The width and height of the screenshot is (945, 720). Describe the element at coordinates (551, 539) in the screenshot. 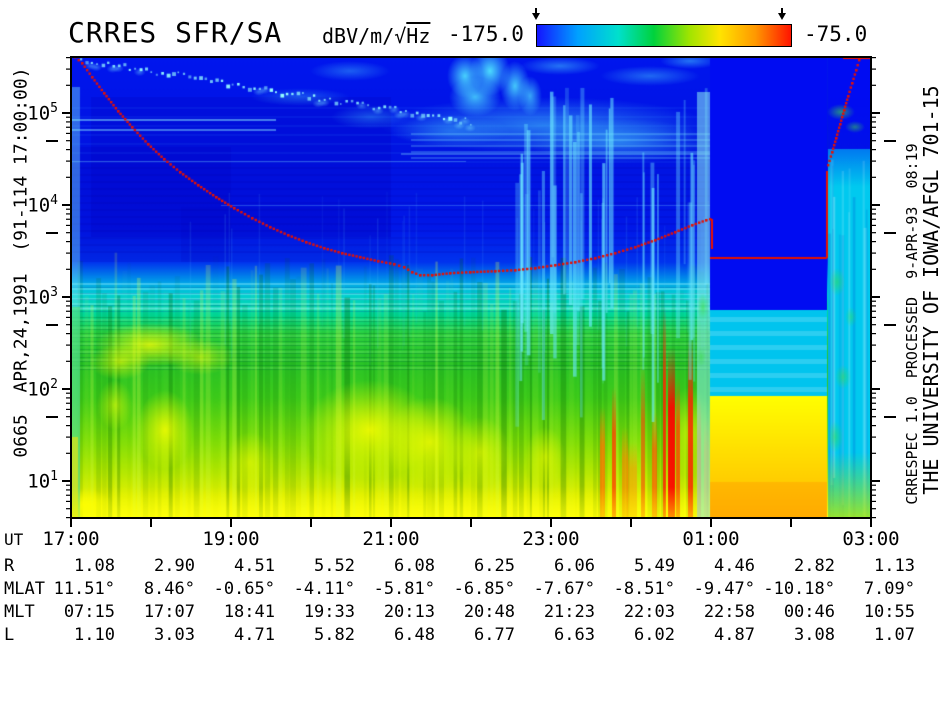

I see `x-tick-label: 23:00` at that location.